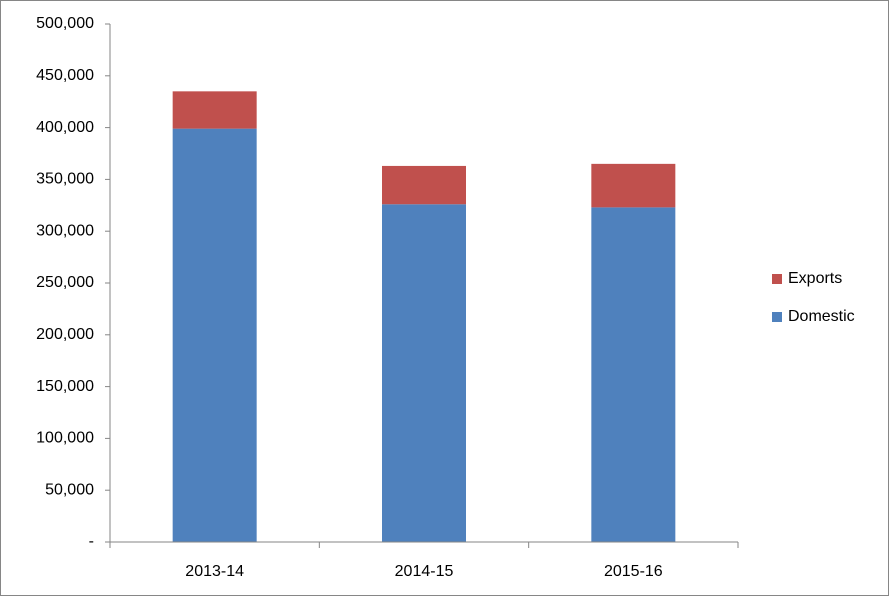  What do you see at coordinates (65, 438) in the screenshot?
I see `y-tick-label: 100,000` at bounding box center [65, 438].